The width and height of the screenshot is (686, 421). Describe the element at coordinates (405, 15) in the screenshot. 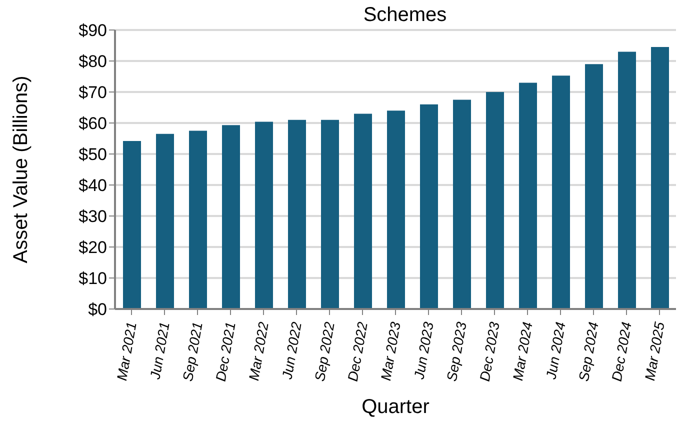

I see `chart-title: Schemes` at that location.